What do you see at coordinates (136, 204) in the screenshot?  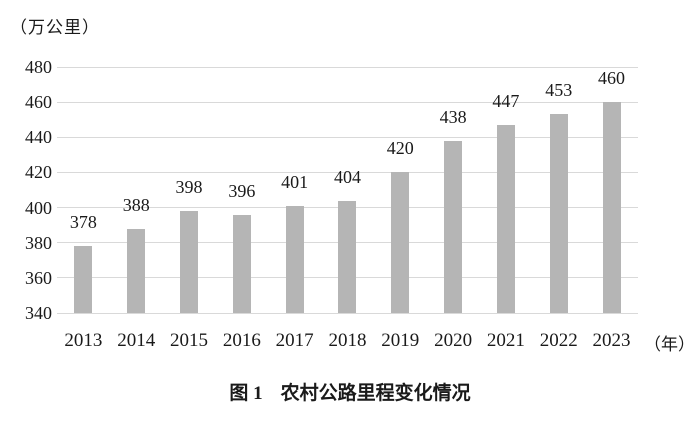 I see `bar-value-label-2014: 388` at bounding box center [136, 204].